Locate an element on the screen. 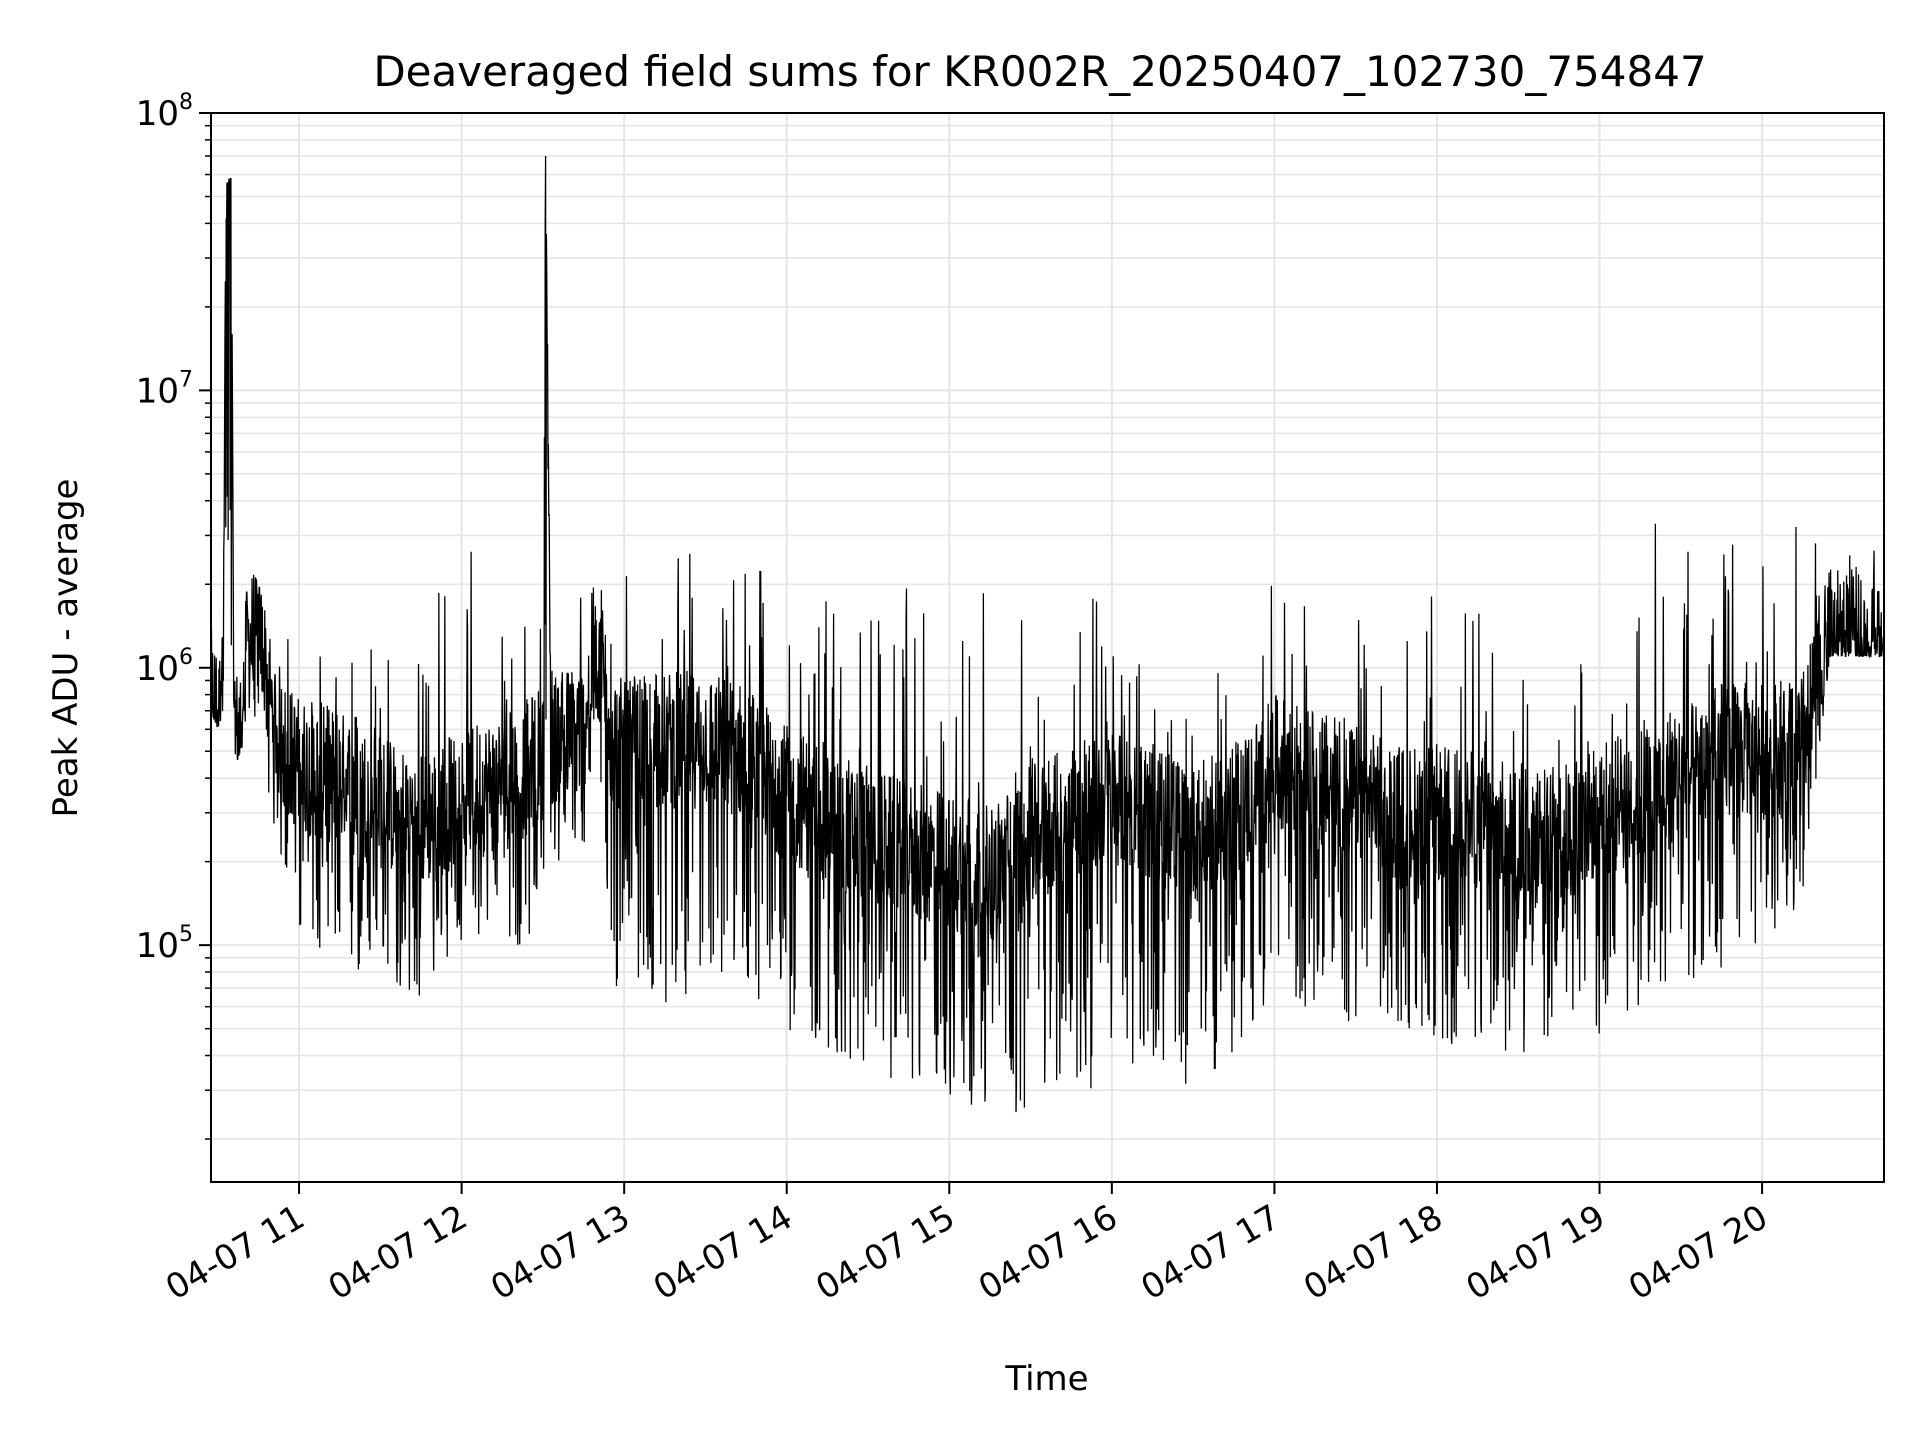 The height and width of the screenshot is (1440, 1920). x-tick-label: 04-07 16 is located at coordinates (1048, 1252).